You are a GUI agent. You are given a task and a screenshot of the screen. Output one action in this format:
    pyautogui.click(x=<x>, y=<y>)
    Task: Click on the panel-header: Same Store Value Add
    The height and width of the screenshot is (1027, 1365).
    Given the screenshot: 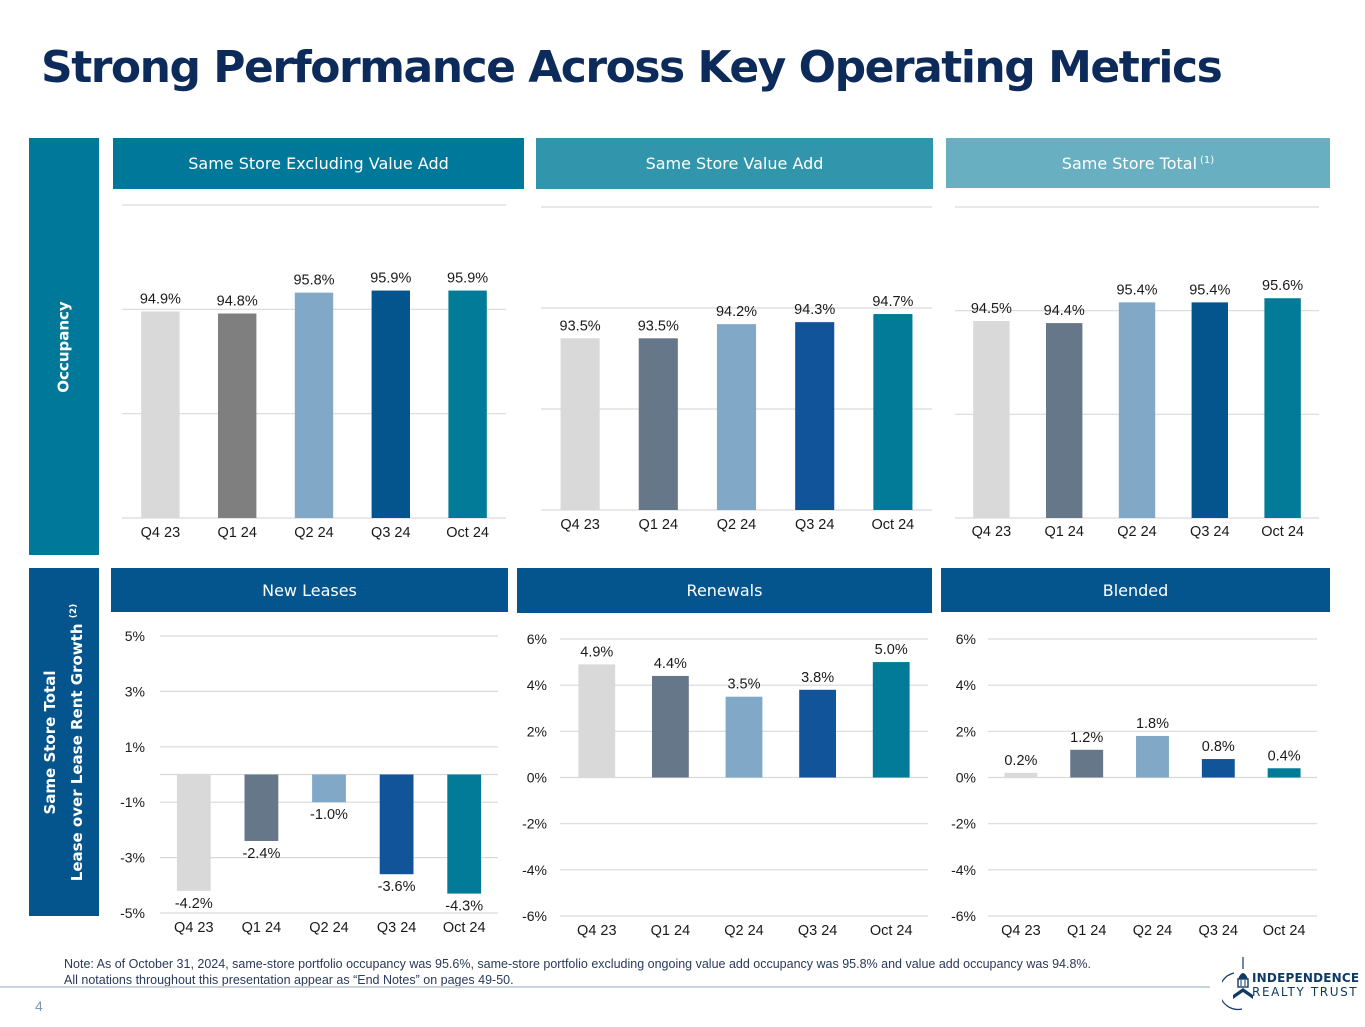 What is the action you would take?
    pyautogui.click(x=734, y=163)
    